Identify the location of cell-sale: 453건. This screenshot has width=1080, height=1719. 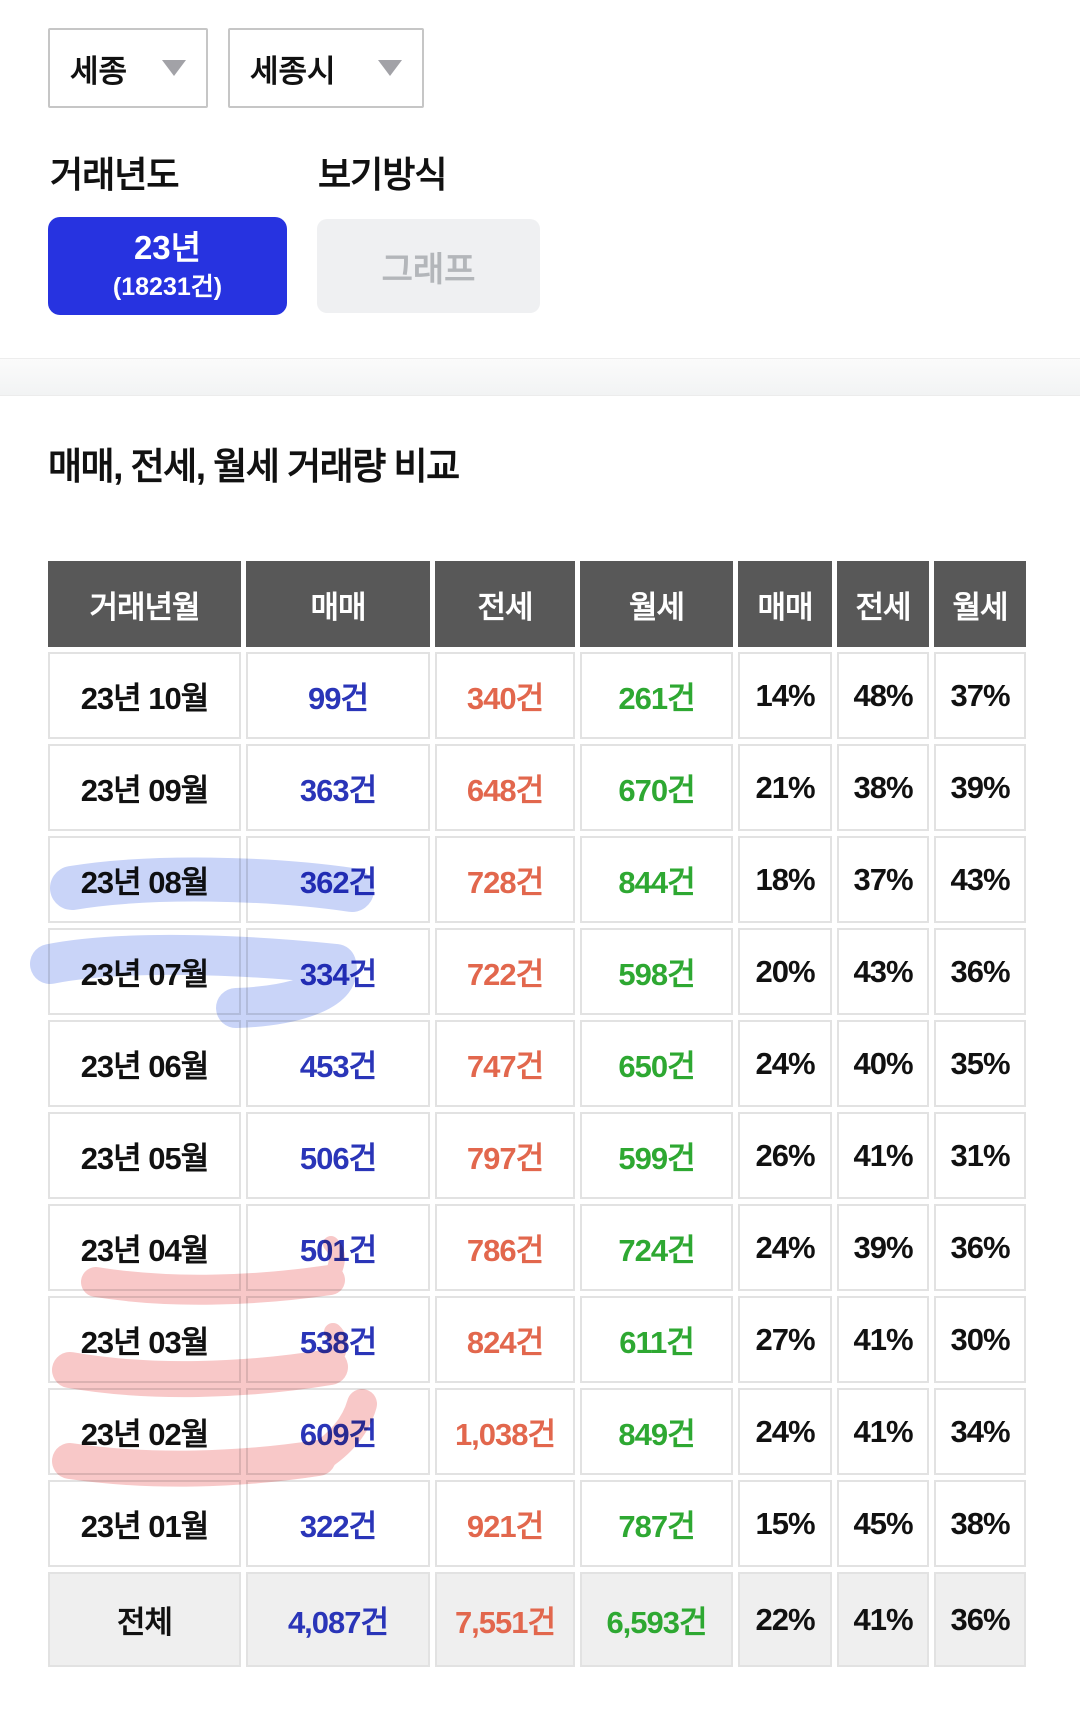
(338, 1063).